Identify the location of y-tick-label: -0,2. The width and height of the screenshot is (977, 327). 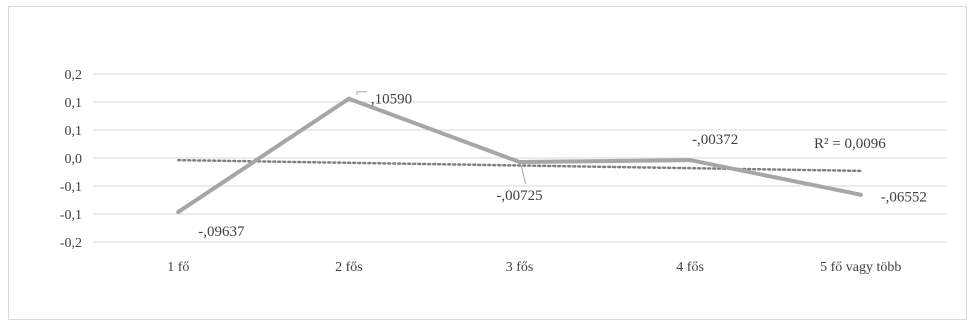
(71, 243).